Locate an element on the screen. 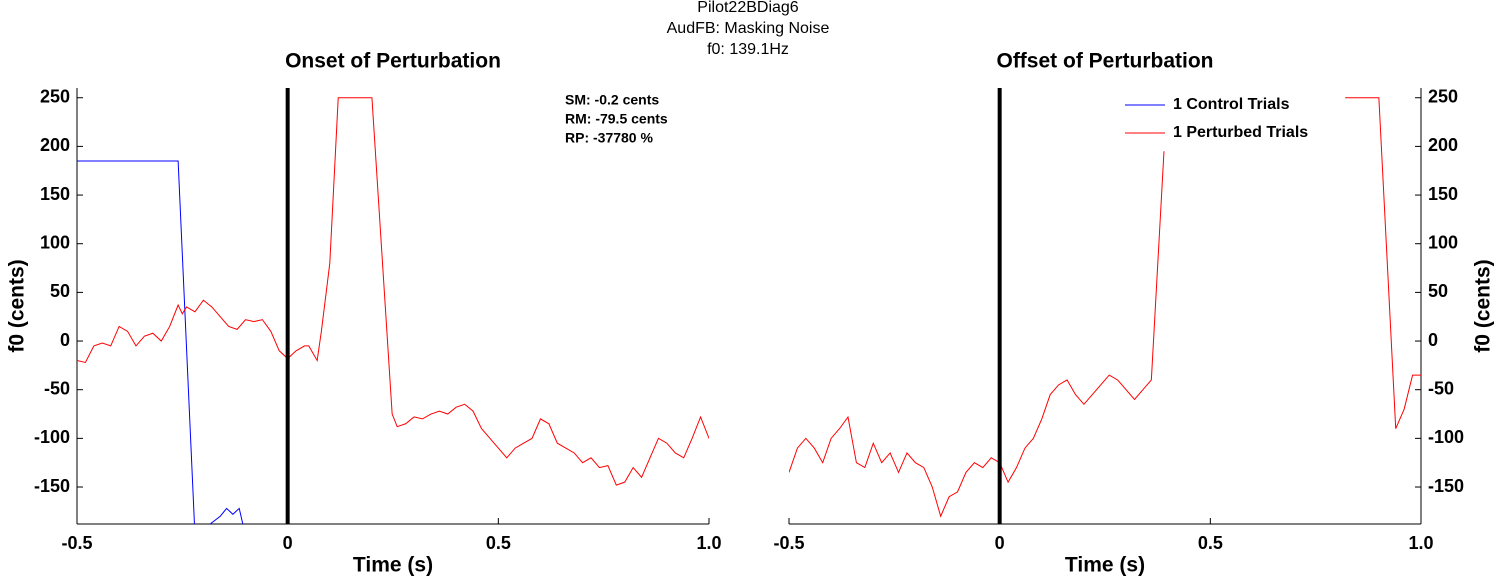 This screenshot has width=1496, height=579. legend-label: 1 Control Trials is located at coordinates (1231, 104).